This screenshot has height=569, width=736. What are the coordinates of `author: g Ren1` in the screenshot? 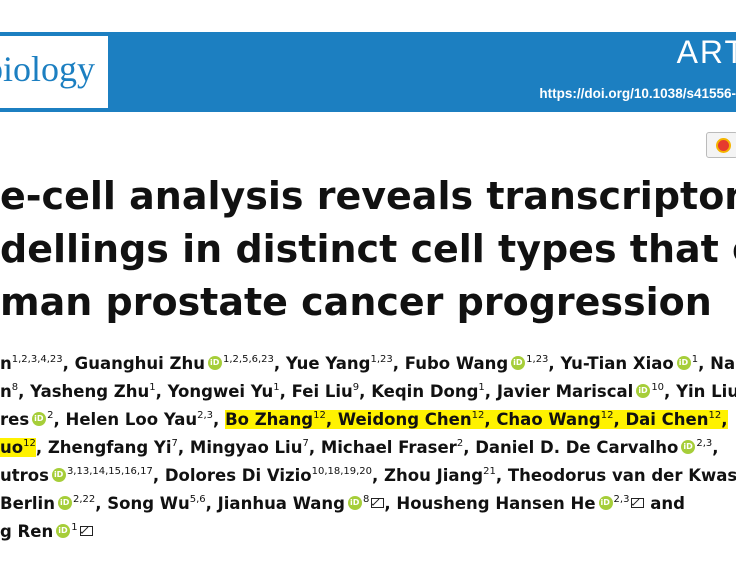 It's located at (46, 531).